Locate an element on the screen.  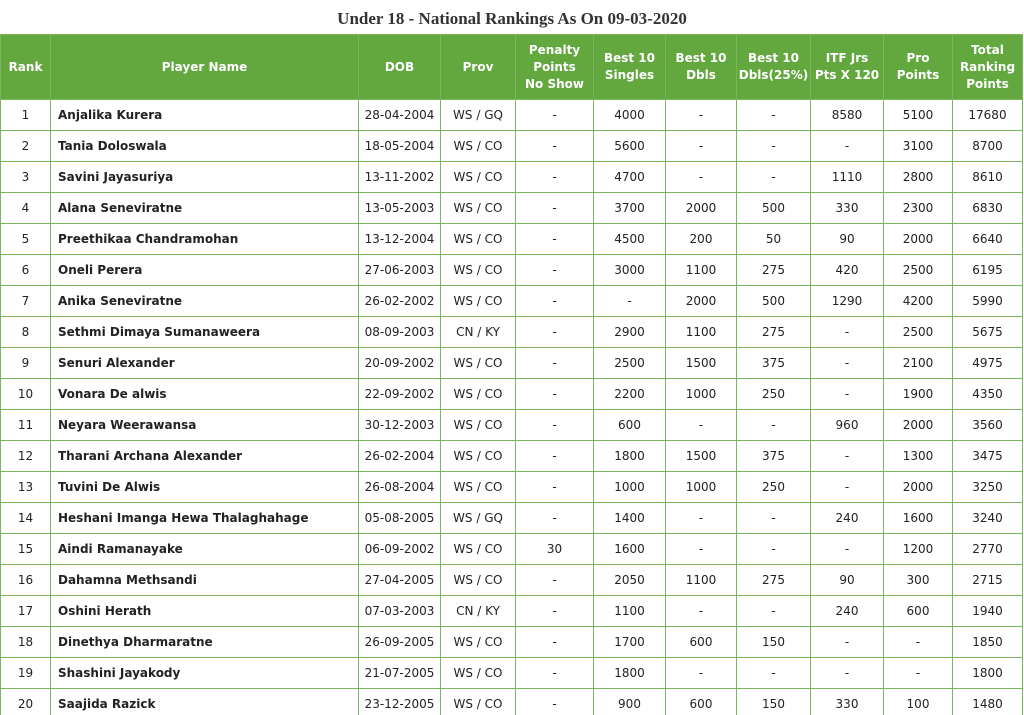
cell: 17680 is located at coordinates (987, 115).